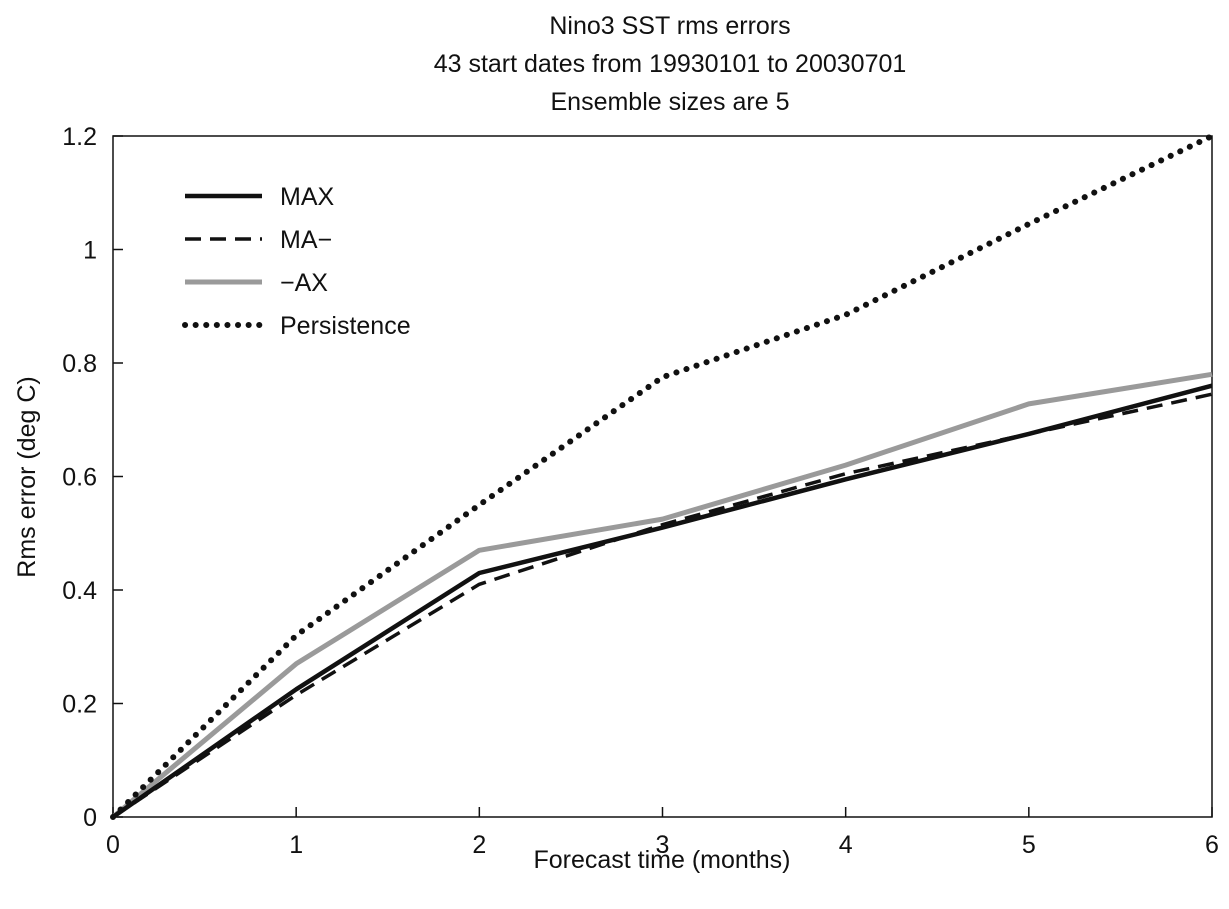 Image resolution: width=1229 pixels, height=909 pixels. What do you see at coordinates (1212, 845) in the screenshot?
I see `x-tick-label: 6` at bounding box center [1212, 845].